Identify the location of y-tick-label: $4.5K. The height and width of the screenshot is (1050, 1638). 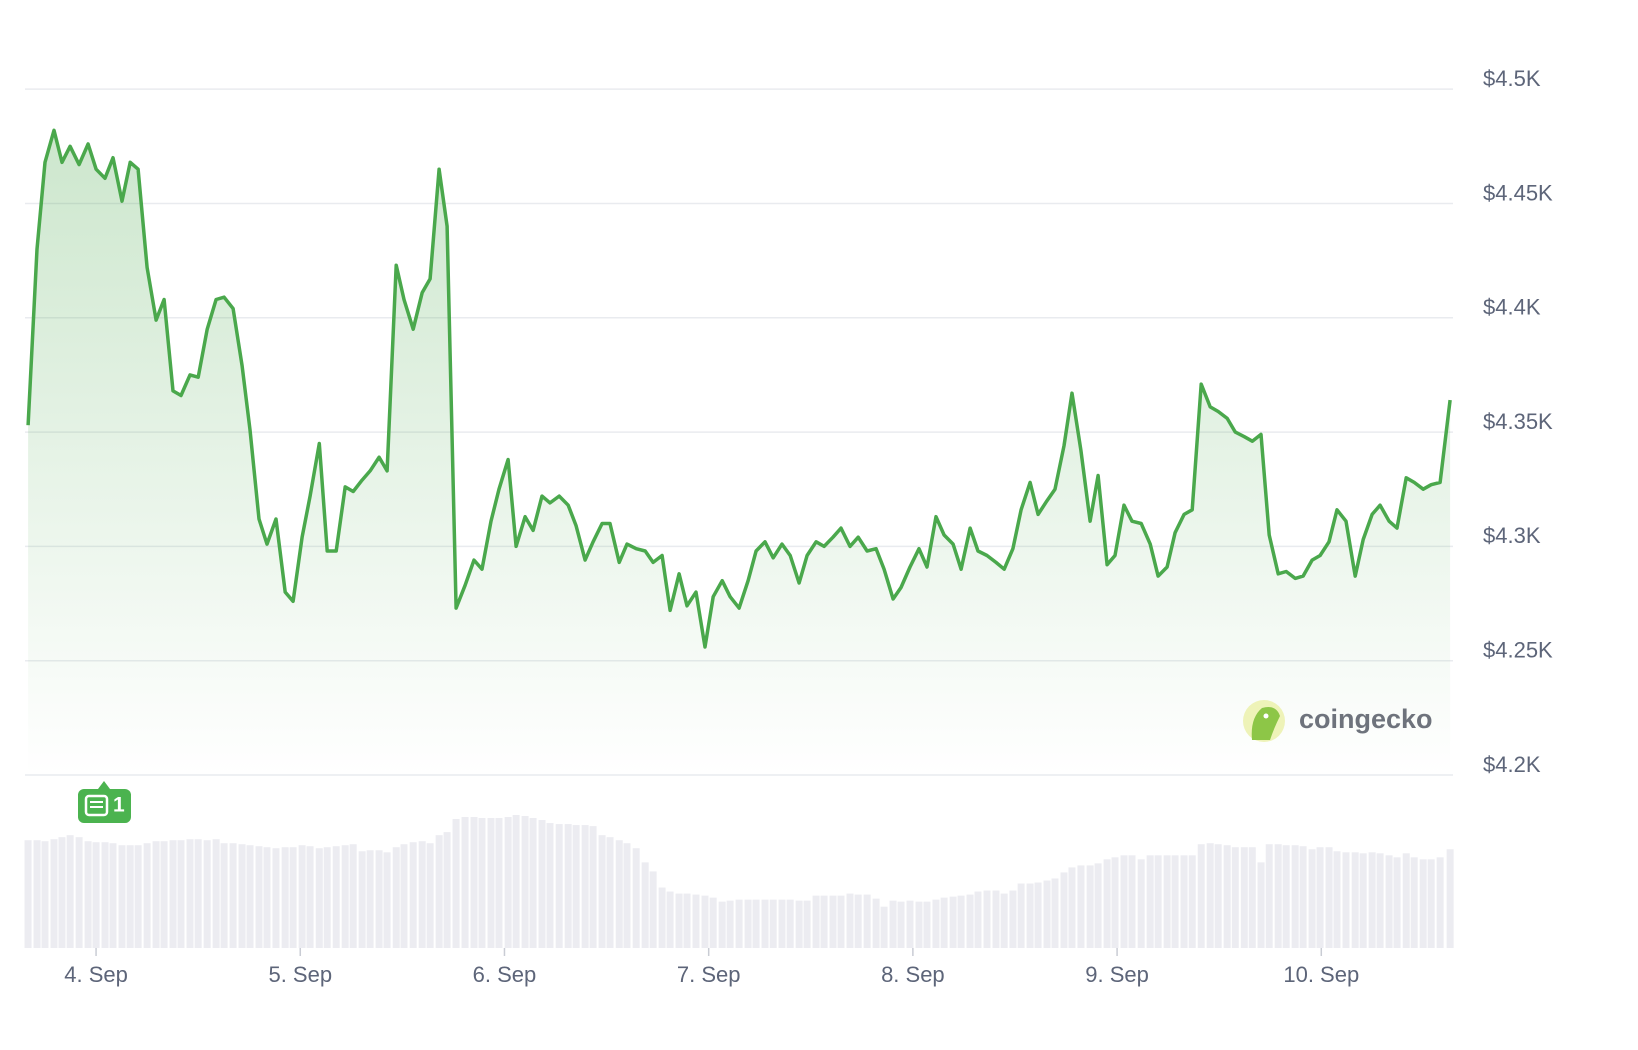
(1512, 78).